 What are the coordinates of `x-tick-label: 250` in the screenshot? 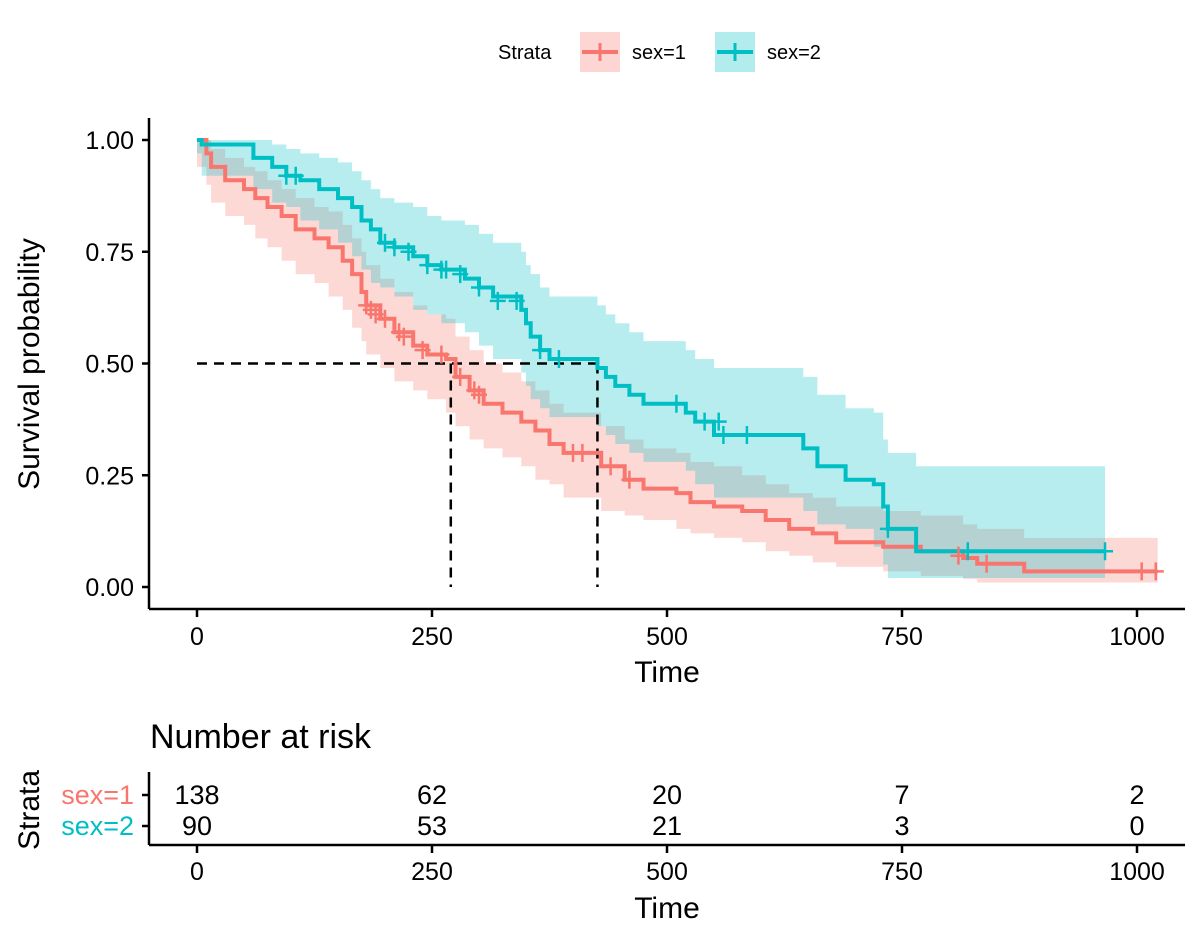 It's located at (432, 637).